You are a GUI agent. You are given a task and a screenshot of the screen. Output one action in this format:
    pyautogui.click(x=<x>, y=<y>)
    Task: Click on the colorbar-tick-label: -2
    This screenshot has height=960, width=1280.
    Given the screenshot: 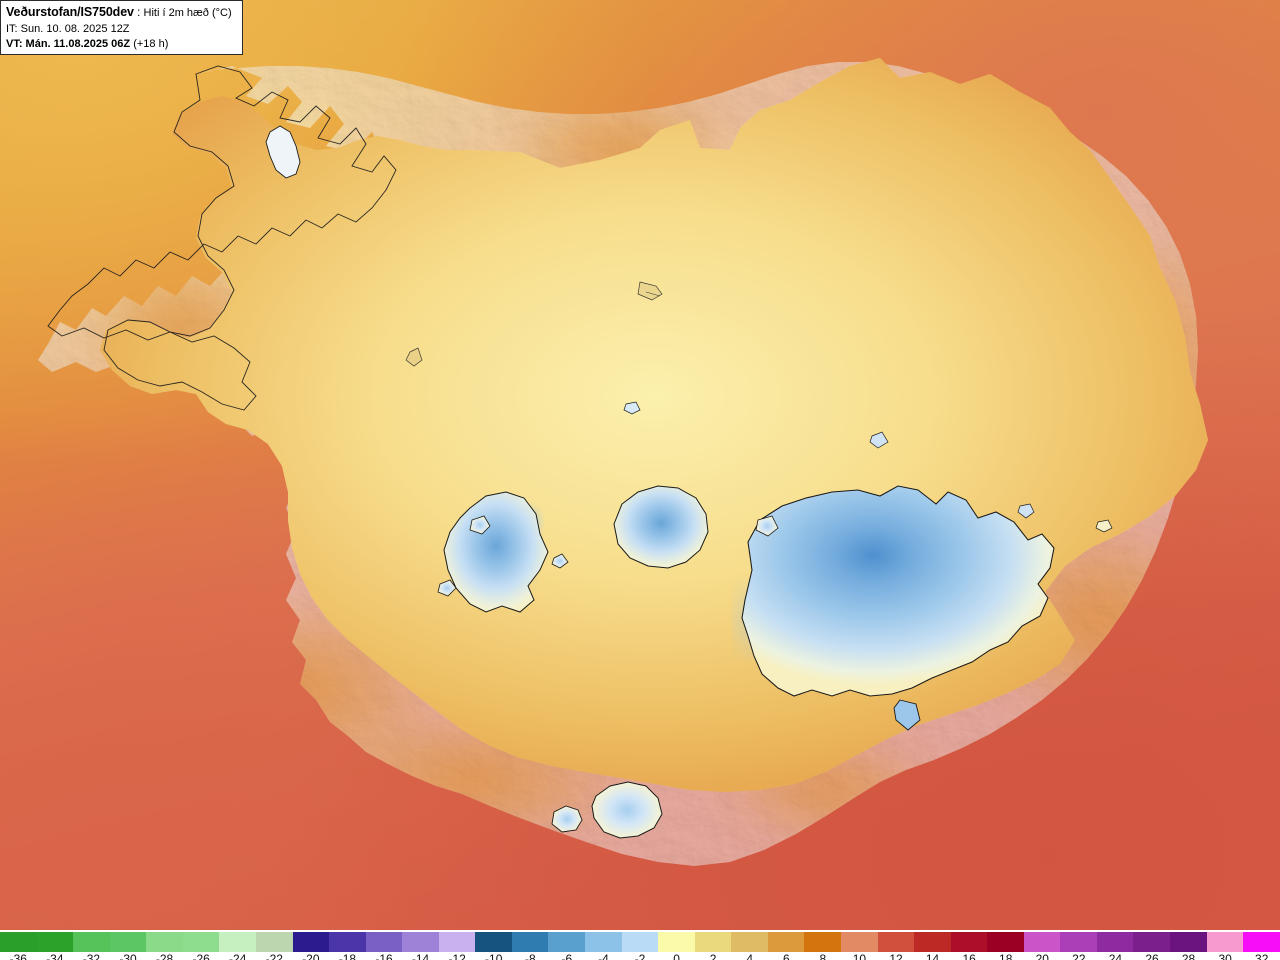 What is the action you would take?
    pyautogui.click(x=640, y=956)
    